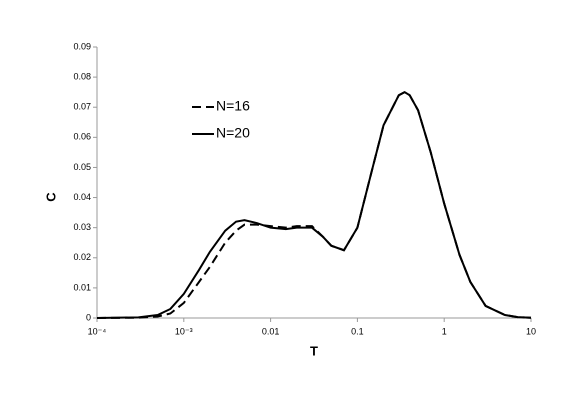 This screenshot has width=588, height=415. Describe the element at coordinates (50, 197) in the screenshot. I see `y-axis-label: C` at that location.